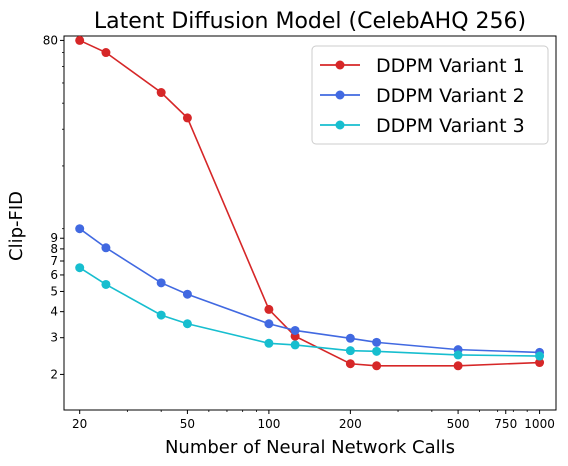 The height and width of the screenshot is (466, 568). I want to click on x-tick-label: 500, so click(458, 424).